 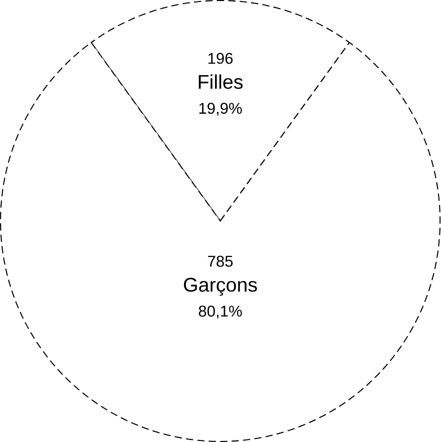 I want to click on data-label: 785, so click(x=220, y=261).